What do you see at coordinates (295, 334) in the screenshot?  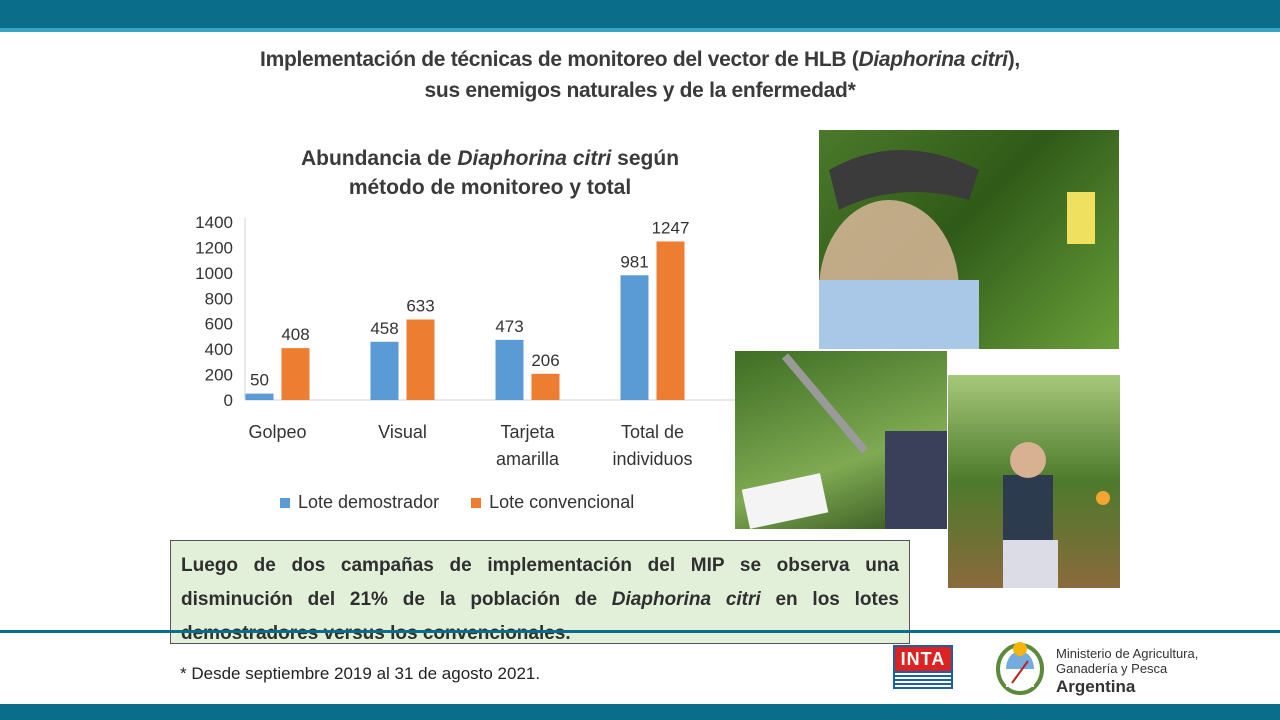 I see `data-label: 408` at bounding box center [295, 334].